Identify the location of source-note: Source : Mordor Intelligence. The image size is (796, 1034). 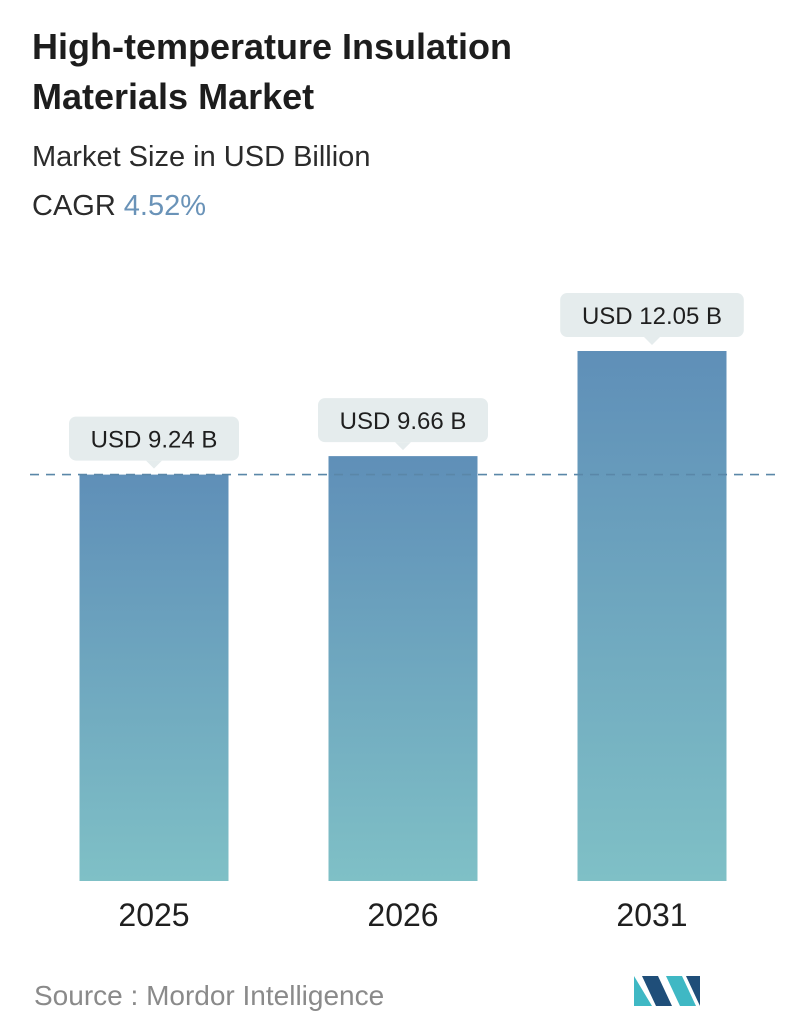
(209, 996).